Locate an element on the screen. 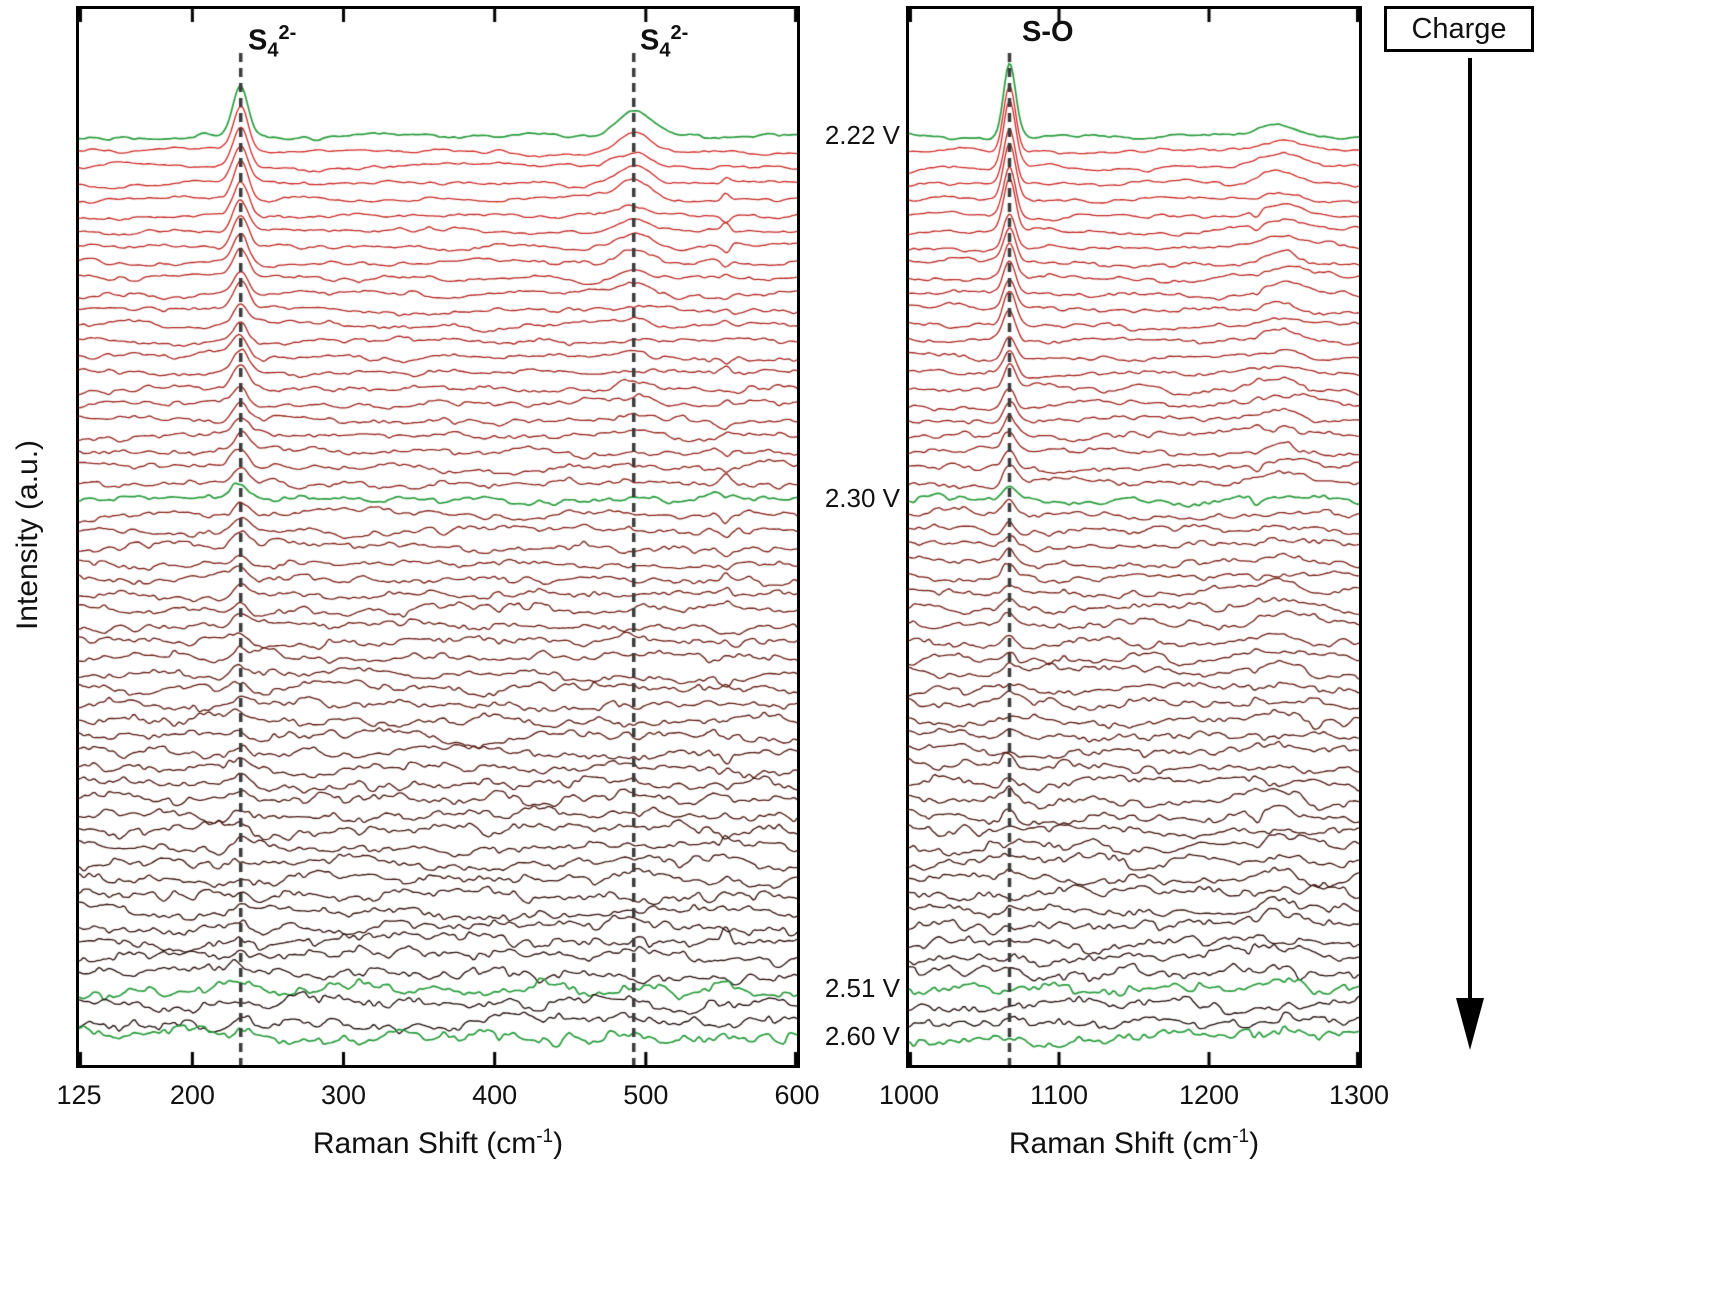  charge-label: Charge is located at coordinates (1459, 28).